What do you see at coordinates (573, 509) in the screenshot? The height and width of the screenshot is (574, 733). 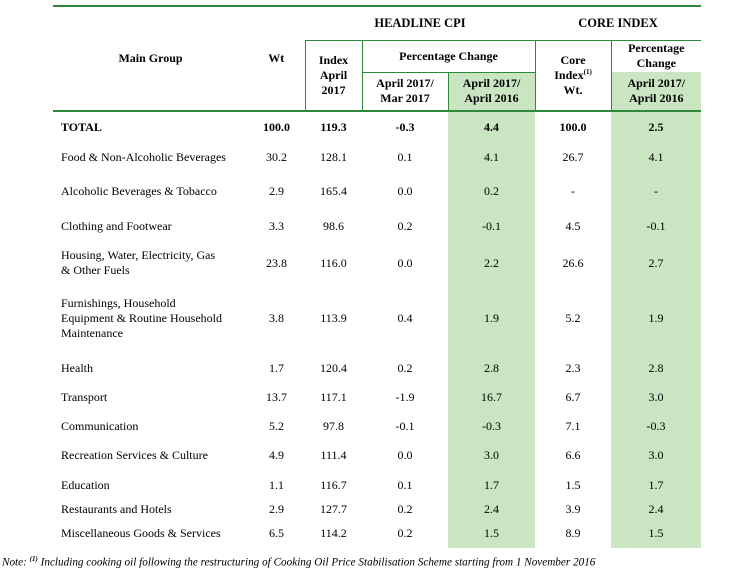 I see `cell-core-wt: 3.9` at bounding box center [573, 509].